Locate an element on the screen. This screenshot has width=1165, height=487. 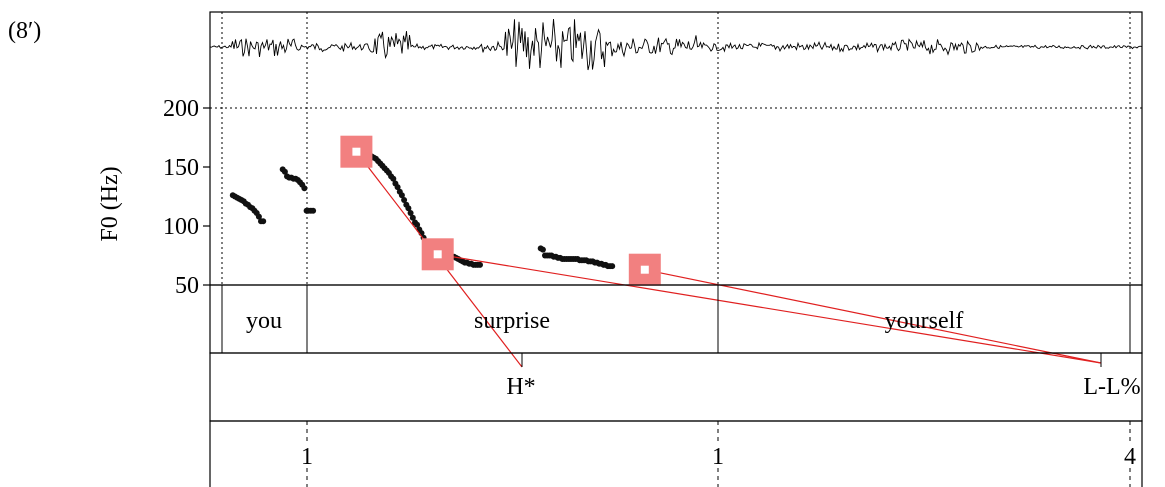
y-axis: 200 150 100 50 is located at coordinates (186, 197).